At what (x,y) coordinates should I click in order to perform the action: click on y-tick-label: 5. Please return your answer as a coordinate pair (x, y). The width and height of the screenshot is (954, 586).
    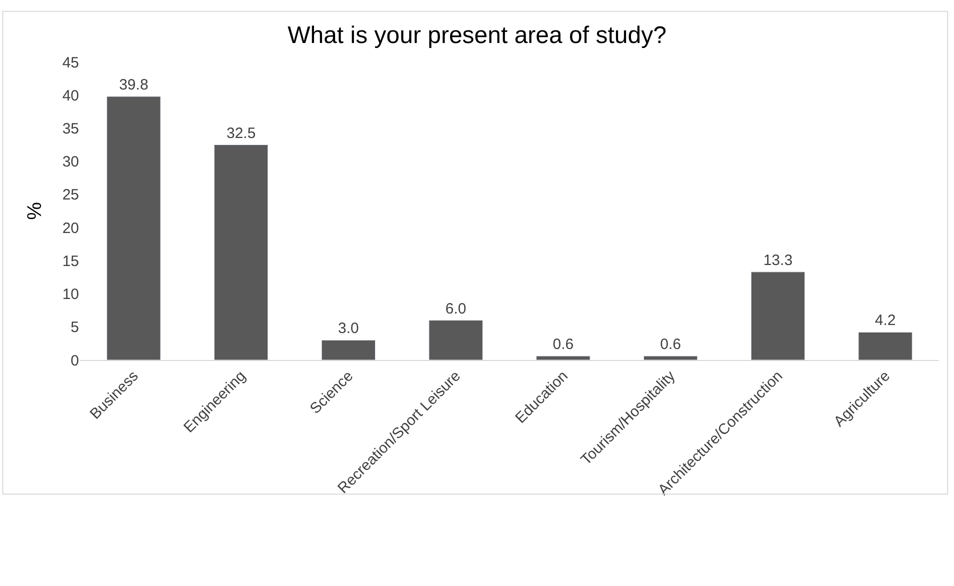
    Looking at the image, I should click on (74, 327).